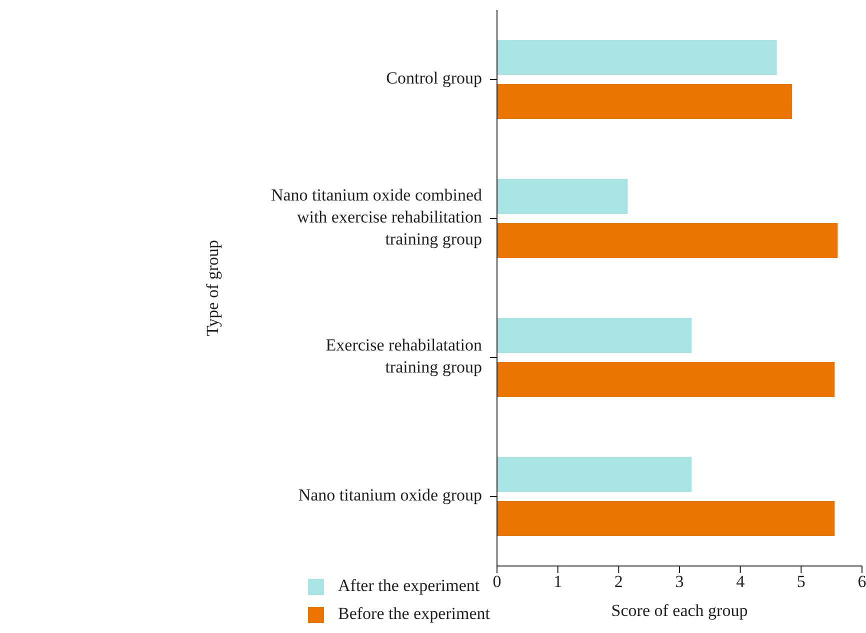 This screenshot has height=633, width=866. I want to click on x-tick-label: 1, so click(558, 582).